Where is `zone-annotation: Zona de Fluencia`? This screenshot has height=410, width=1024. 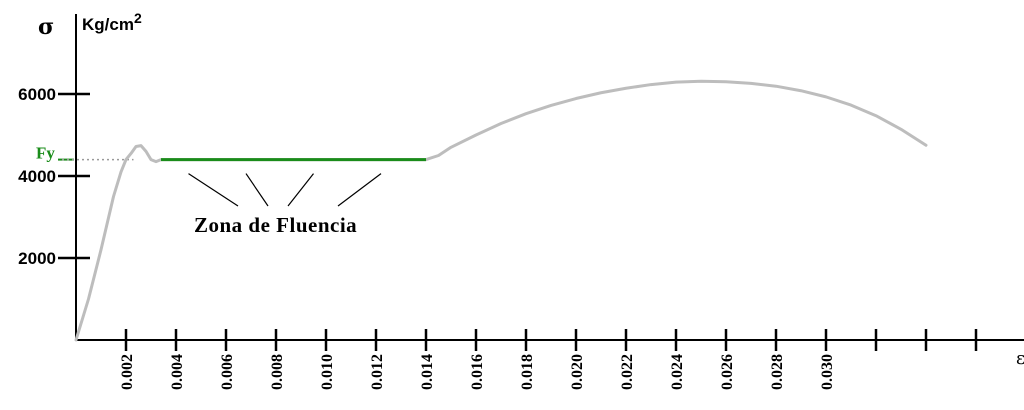
zone-annotation: Zona de Fluencia is located at coordinates (275, 225).